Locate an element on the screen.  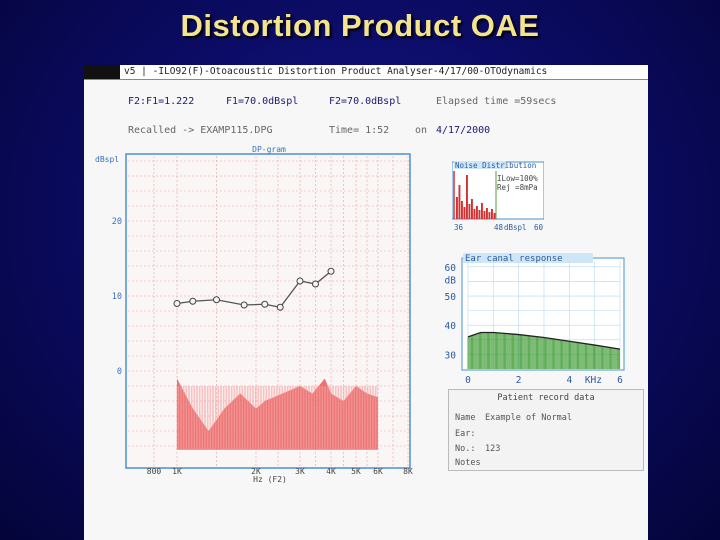
dp-y-tick: 10 is located at coordinates (117, 297).